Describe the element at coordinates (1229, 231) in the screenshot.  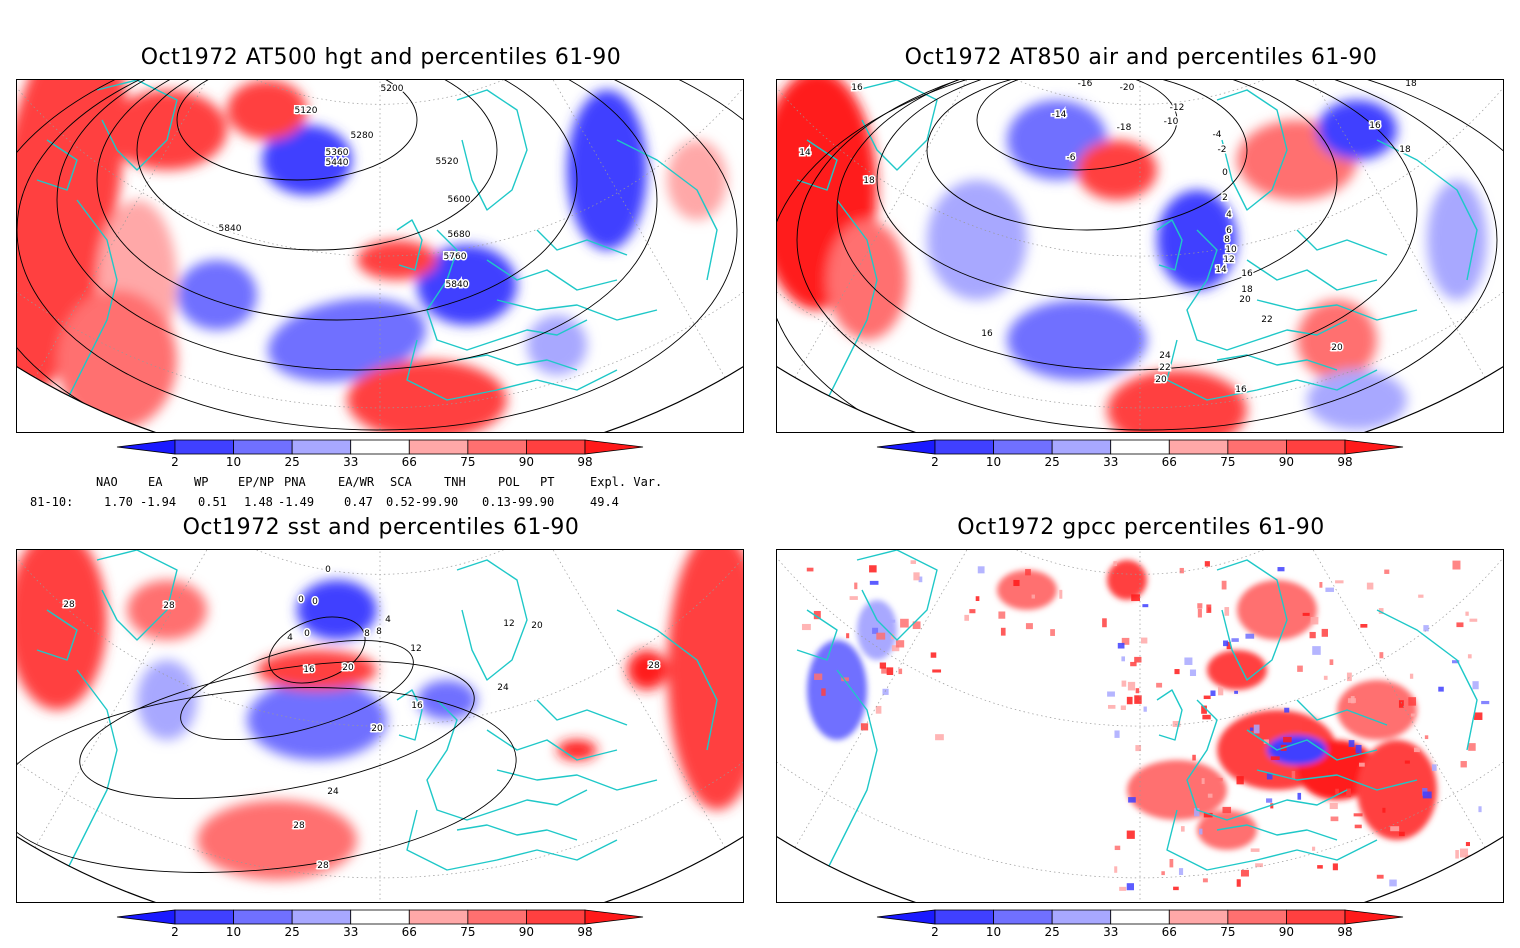
I see `contour-label: 6` at that location.